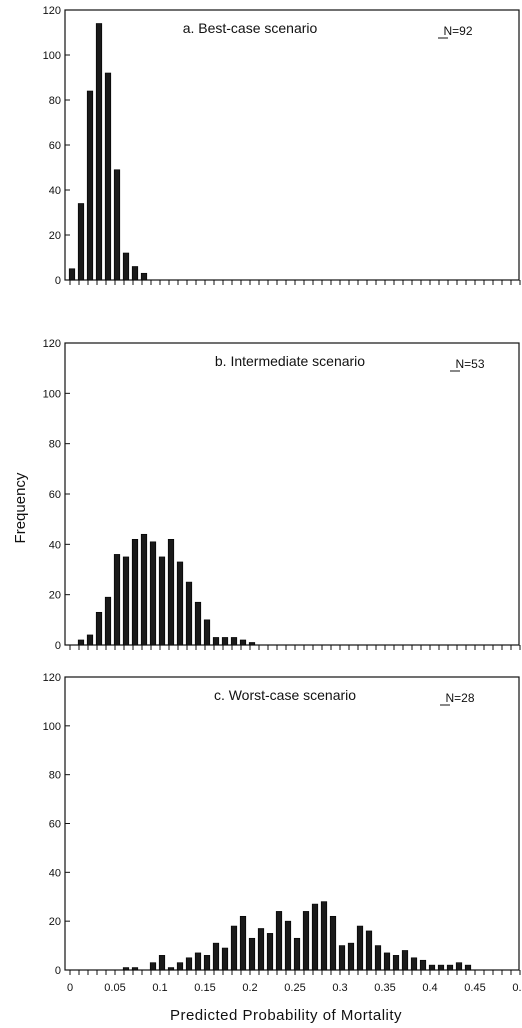  I want to click on x-tick-label: 0.15, so click(204, 988).